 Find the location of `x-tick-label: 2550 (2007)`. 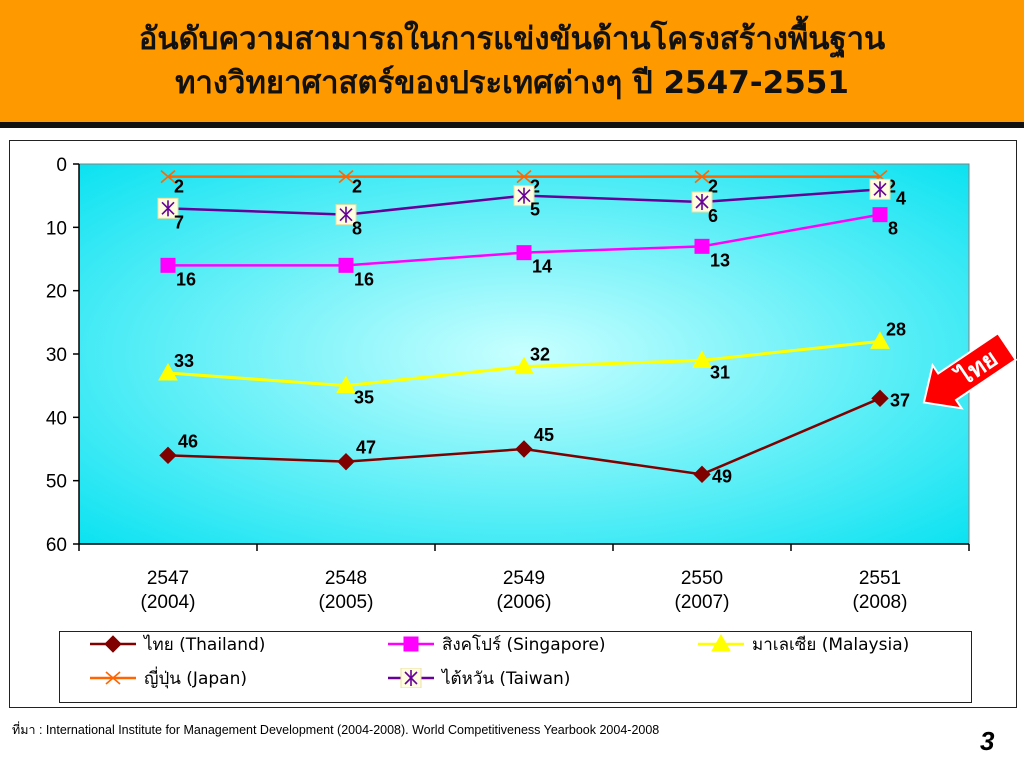

x-tick-label: 2550 (2007) is located at coordinates (702, 590).